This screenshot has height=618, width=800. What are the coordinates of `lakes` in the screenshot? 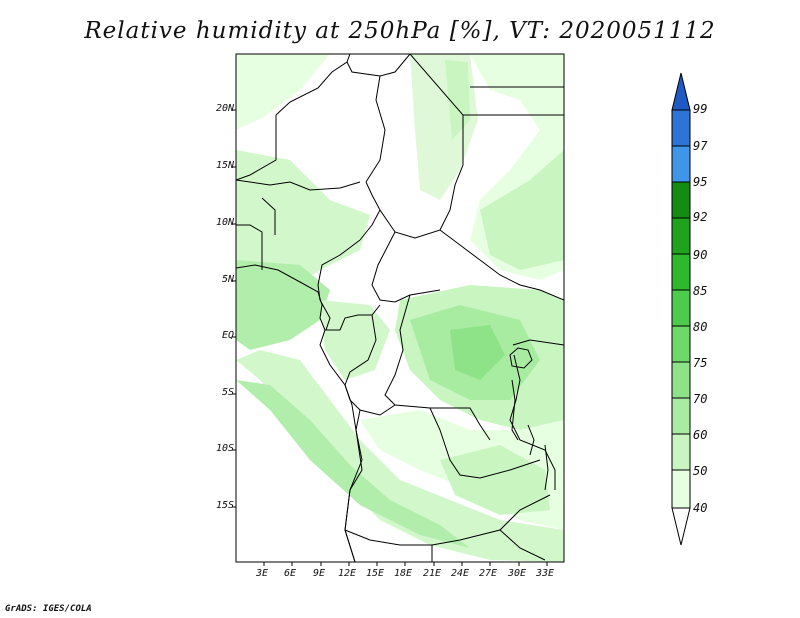 It's located at (529, 419).